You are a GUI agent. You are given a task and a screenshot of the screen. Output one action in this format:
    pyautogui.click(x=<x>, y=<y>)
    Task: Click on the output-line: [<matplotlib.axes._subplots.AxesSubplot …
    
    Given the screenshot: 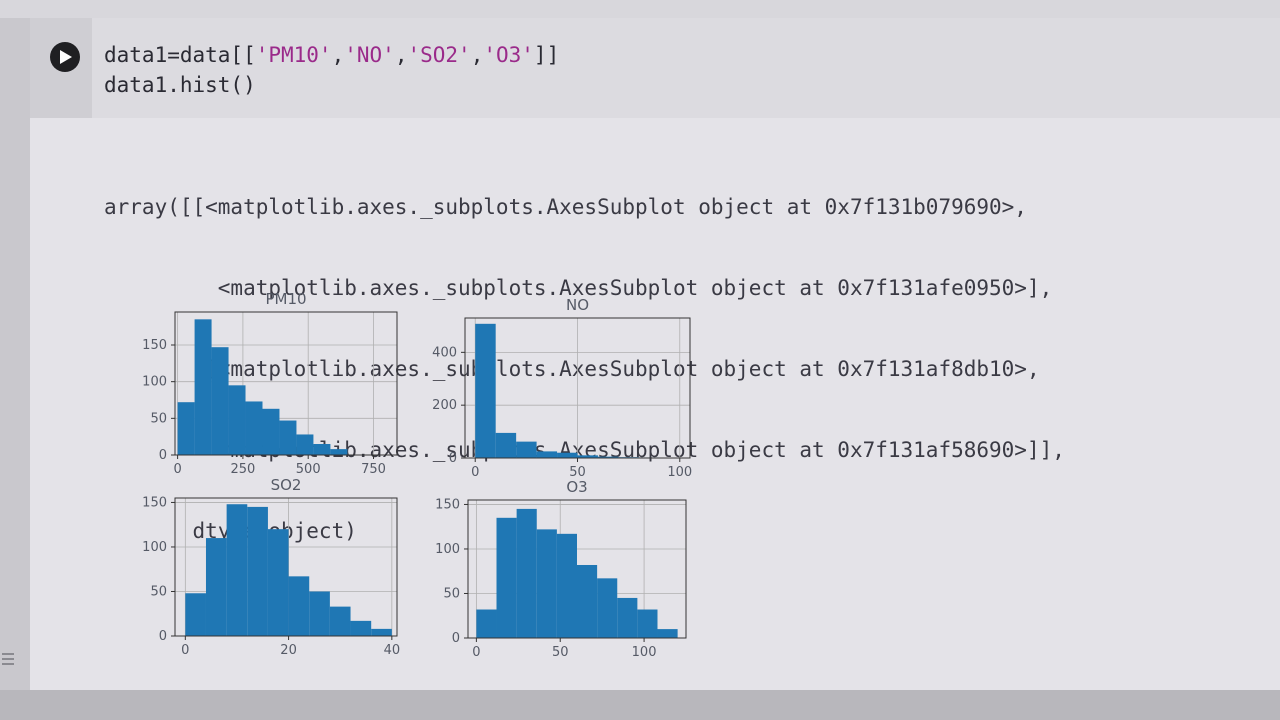 What is the action you would take?
    pyautogui.click(x=572, y=369)
    